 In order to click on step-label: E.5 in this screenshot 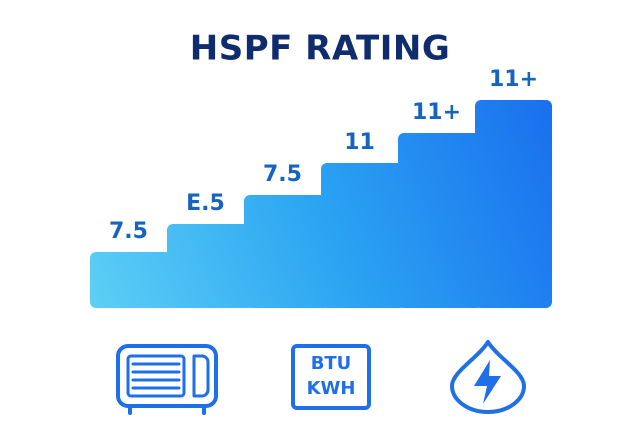, I will do `click(205, 203)`.